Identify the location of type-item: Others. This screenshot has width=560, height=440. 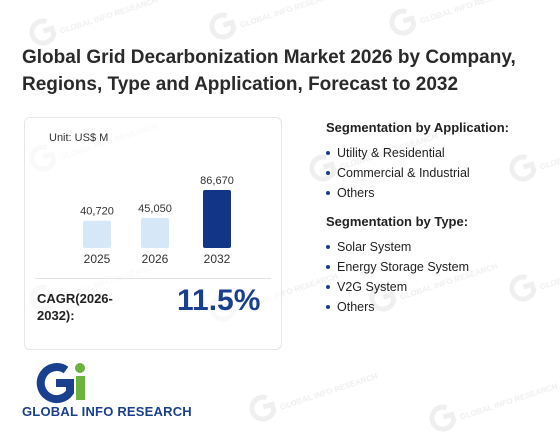
(436, 307).